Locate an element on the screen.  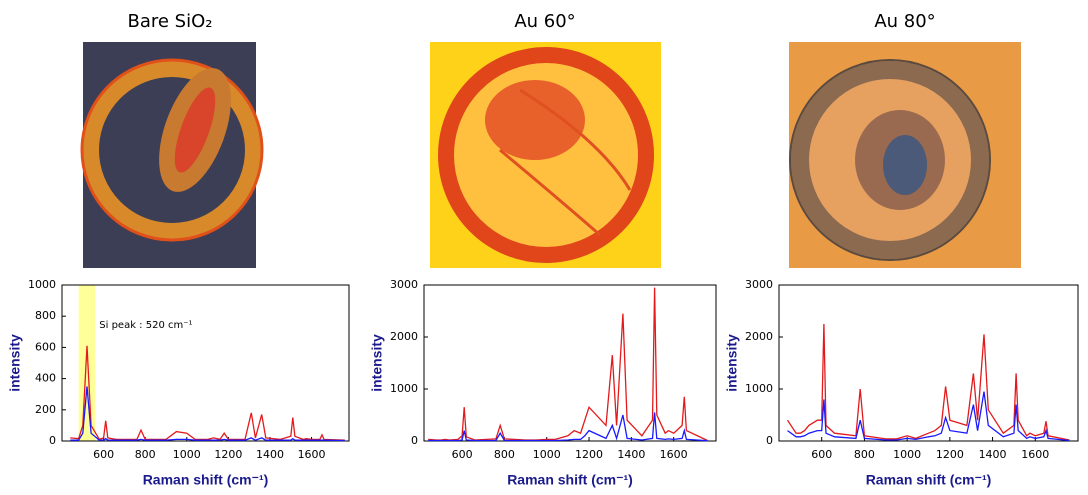
chart-title: Bare SiO₂ is located at coordinates (170, 21).